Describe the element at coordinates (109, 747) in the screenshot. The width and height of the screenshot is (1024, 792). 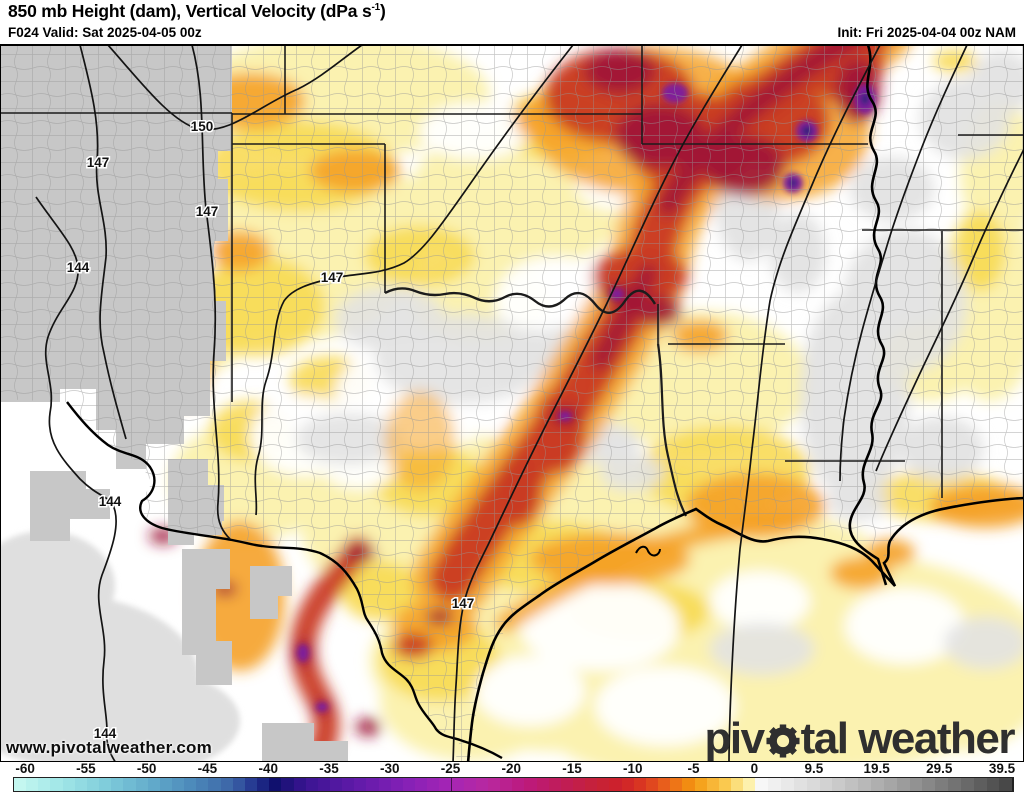
I see `watermark: www.pivotalweather.com` at that location.